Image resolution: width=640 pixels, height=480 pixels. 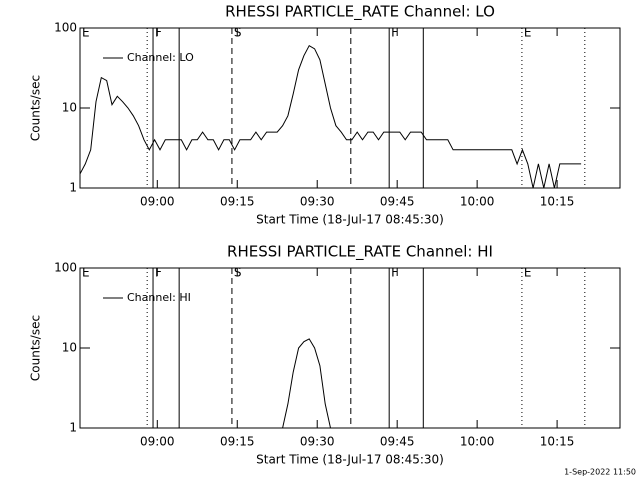 I want to click on chart-title: RHESSI PARTICLE_RATE Channel: LO, so click(x=360, y=12).